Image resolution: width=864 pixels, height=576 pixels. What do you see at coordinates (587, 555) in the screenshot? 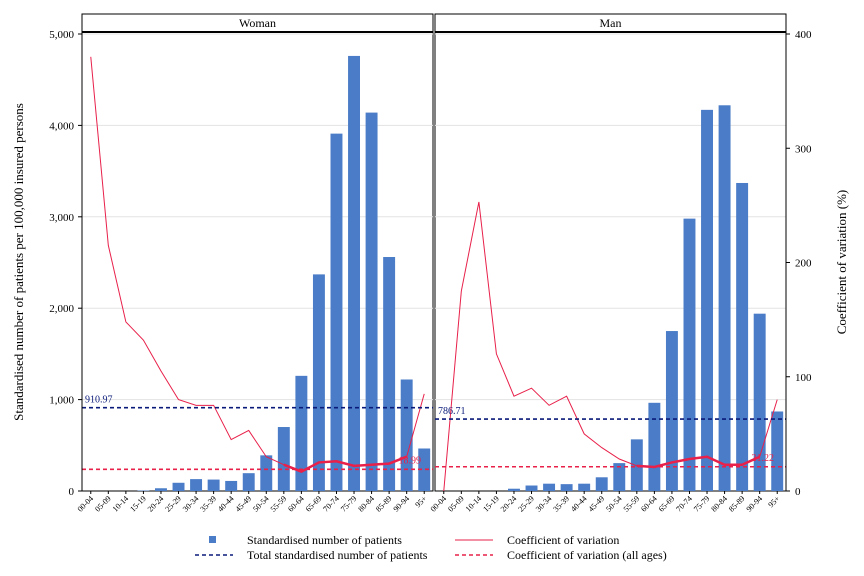
I see `legend-label: Coefficient of variation (all ages)` at bounding box center [587, 555].